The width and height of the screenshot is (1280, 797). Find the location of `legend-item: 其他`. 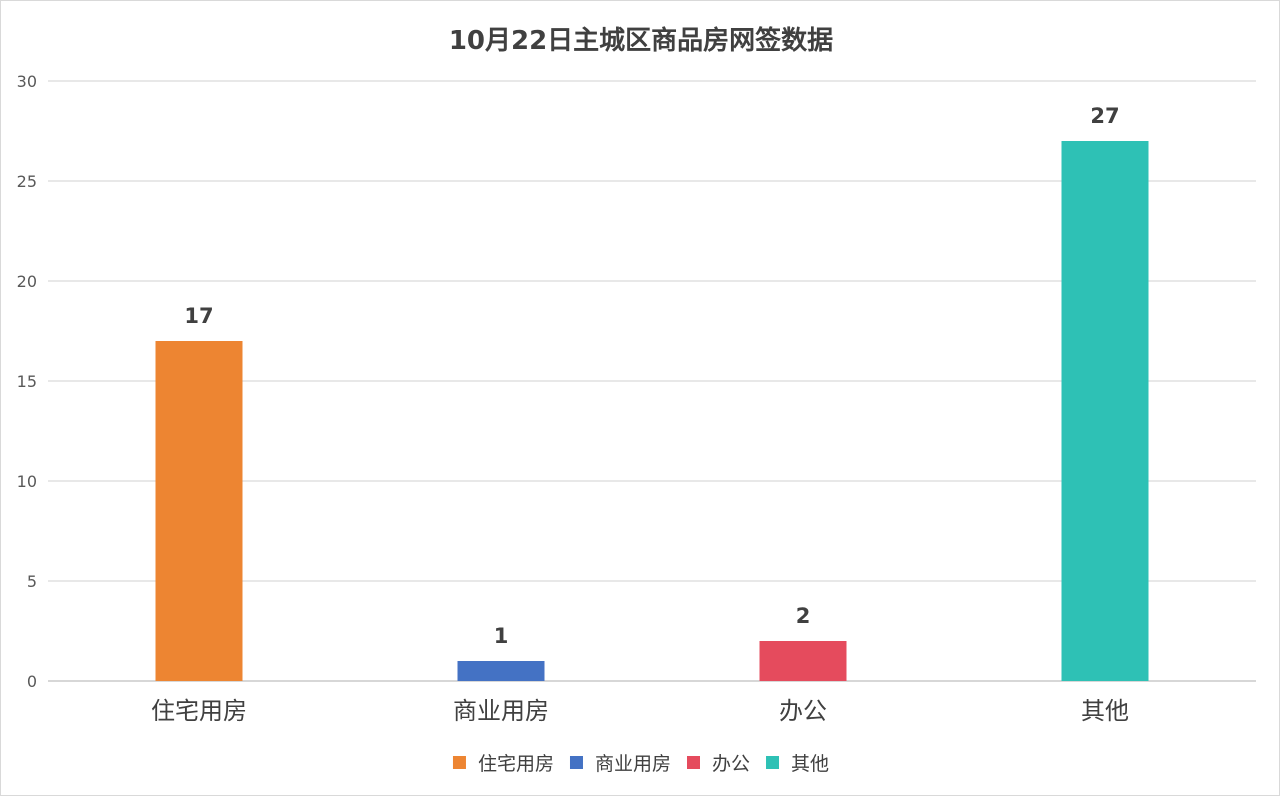

legend-item: 其他 is located at coordinates (797, 764).